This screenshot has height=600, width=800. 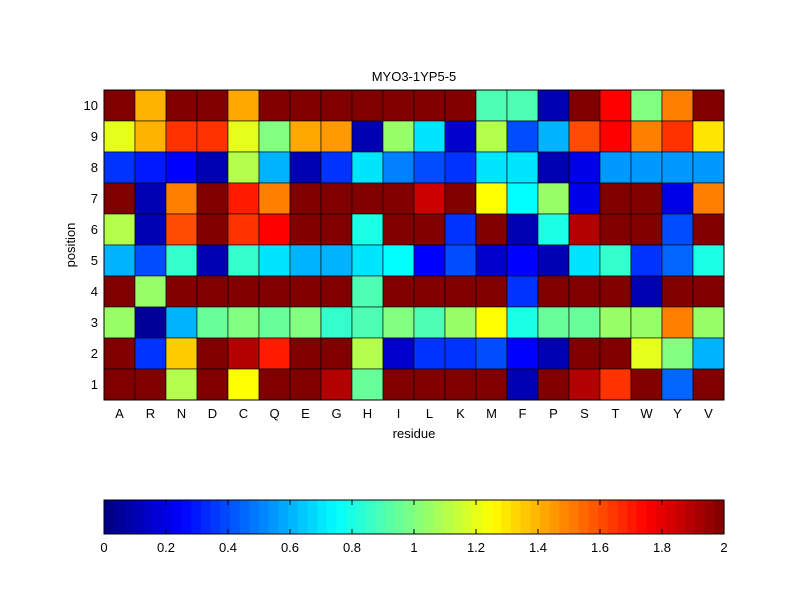 What do you see at coordinates (677, 413) in the screenshot?
I see `x-tick-label: Y` at bounding box center [677, 413].